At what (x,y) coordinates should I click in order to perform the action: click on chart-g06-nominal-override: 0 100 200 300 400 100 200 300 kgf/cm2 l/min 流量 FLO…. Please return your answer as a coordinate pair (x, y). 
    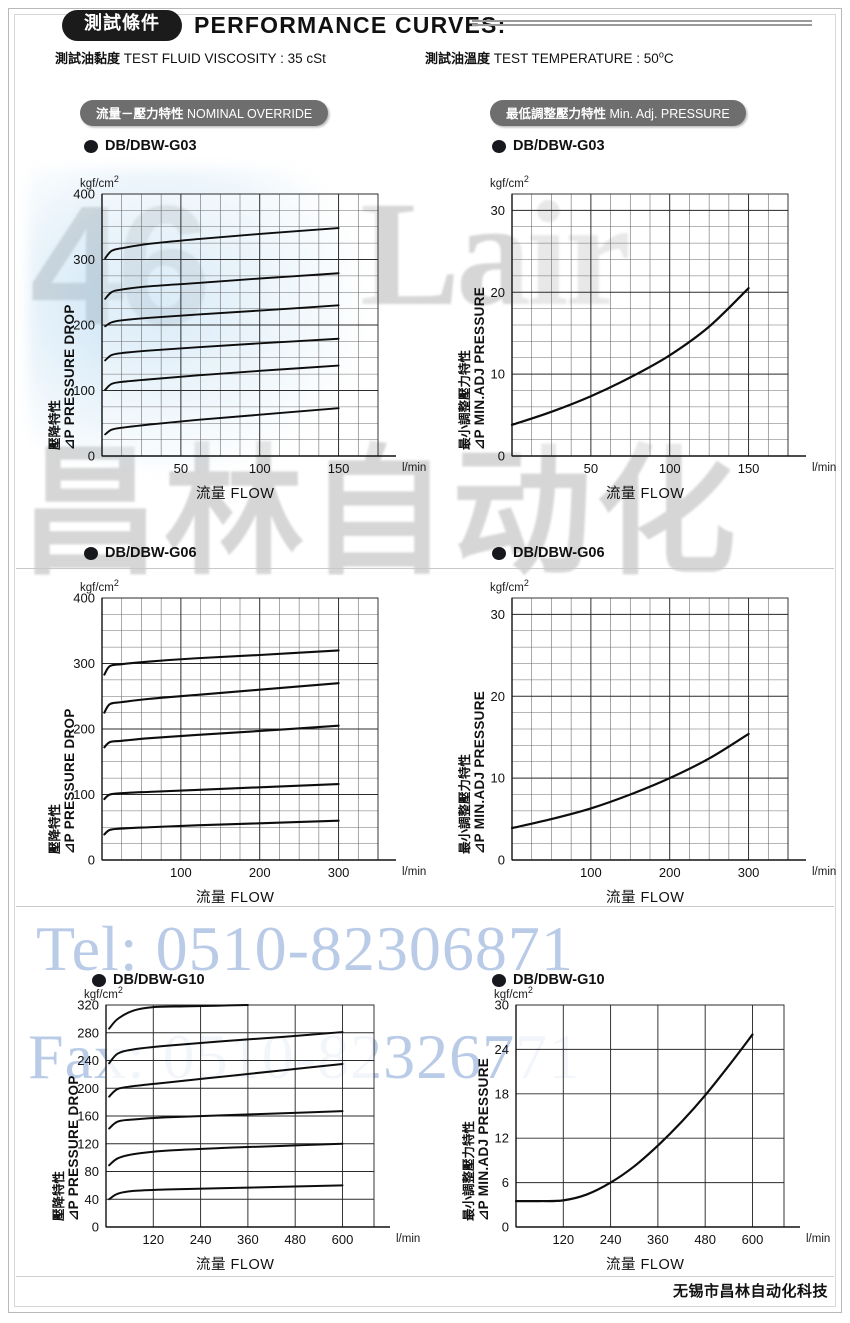
    Looking at the image, I should click on (230, 747).